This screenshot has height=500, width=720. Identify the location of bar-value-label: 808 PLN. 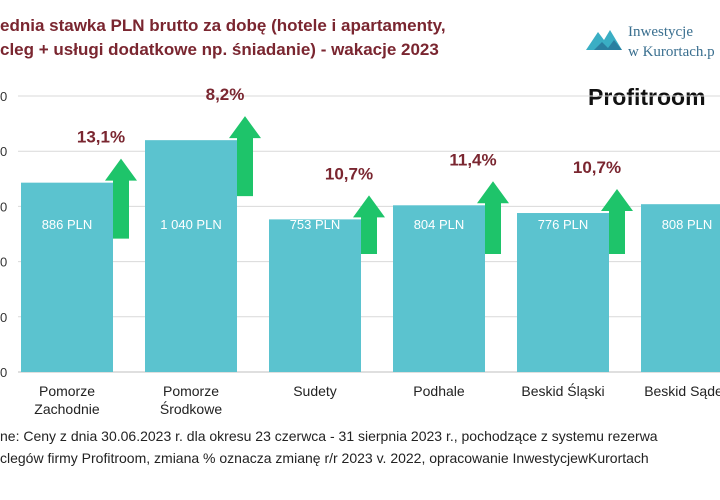
(687, 224).